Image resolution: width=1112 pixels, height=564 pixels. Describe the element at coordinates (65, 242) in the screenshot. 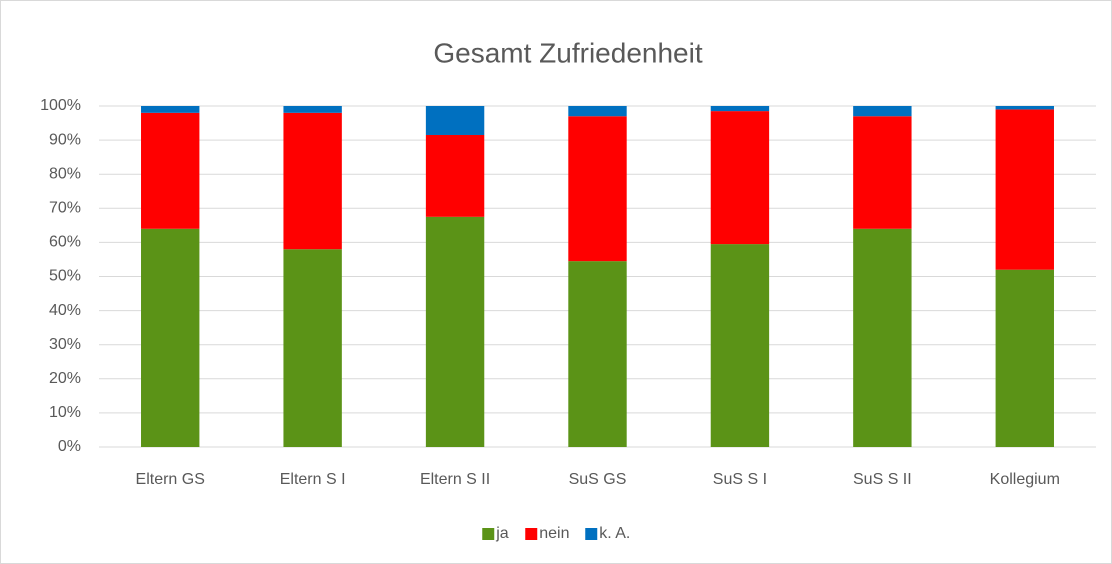

I see `y-tick-label: 60%` at that location.